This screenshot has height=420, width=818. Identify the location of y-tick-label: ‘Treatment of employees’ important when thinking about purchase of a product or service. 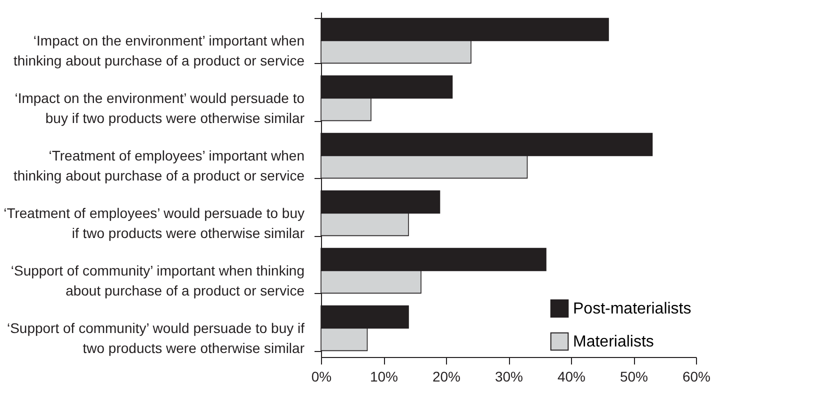
(159, 165).